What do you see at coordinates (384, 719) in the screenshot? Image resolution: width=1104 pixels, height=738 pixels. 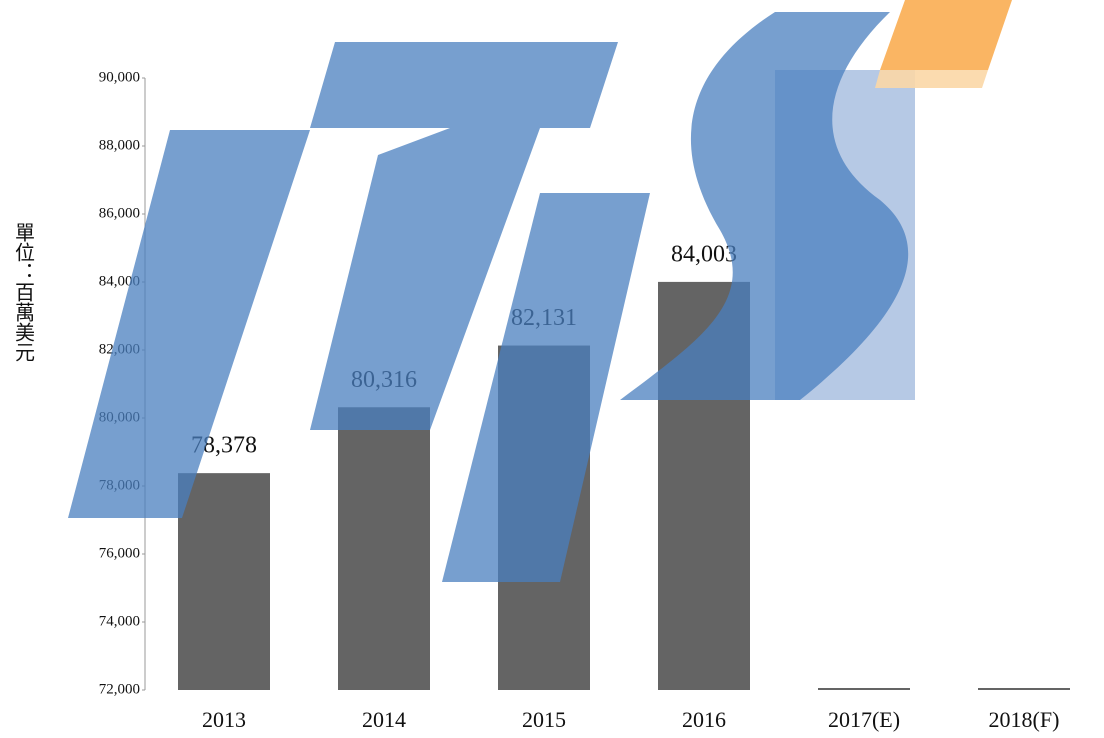 I see `x-tick-label: 2014` at bounding box center [384, 719].